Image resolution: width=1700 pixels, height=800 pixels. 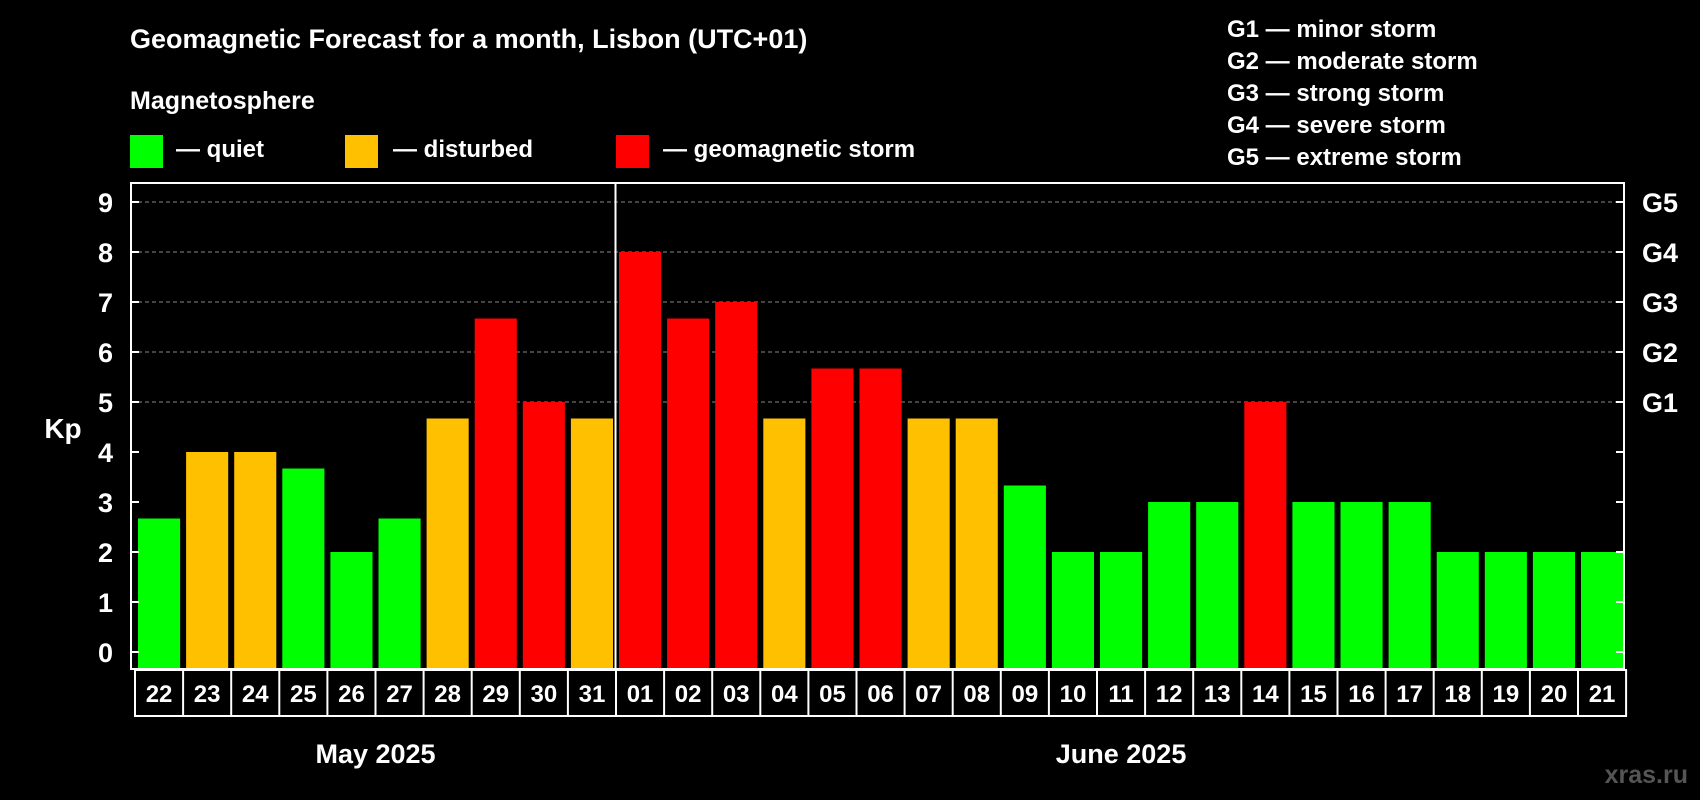 What do you see at coordinates (784, 694) in the screenshot?
I see `x-tick-label-13: 04` at bounding box center [784, 694].